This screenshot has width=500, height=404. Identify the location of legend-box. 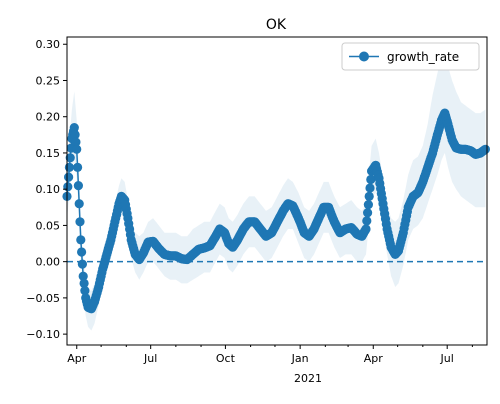
(410, 56).